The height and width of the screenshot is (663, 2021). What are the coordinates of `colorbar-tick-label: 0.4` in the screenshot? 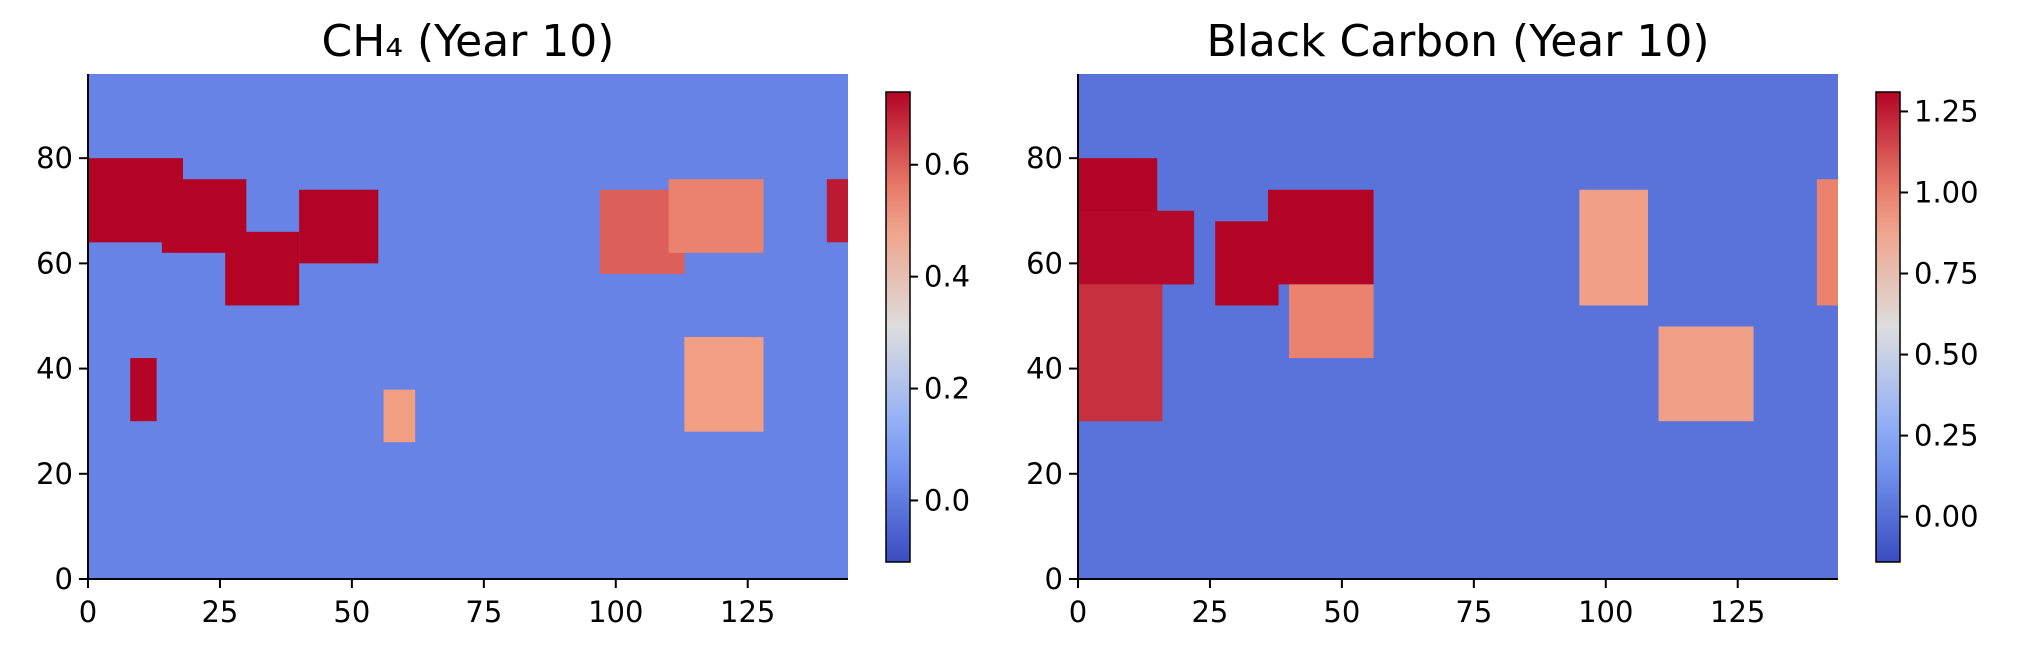 It's located at (947, 277).